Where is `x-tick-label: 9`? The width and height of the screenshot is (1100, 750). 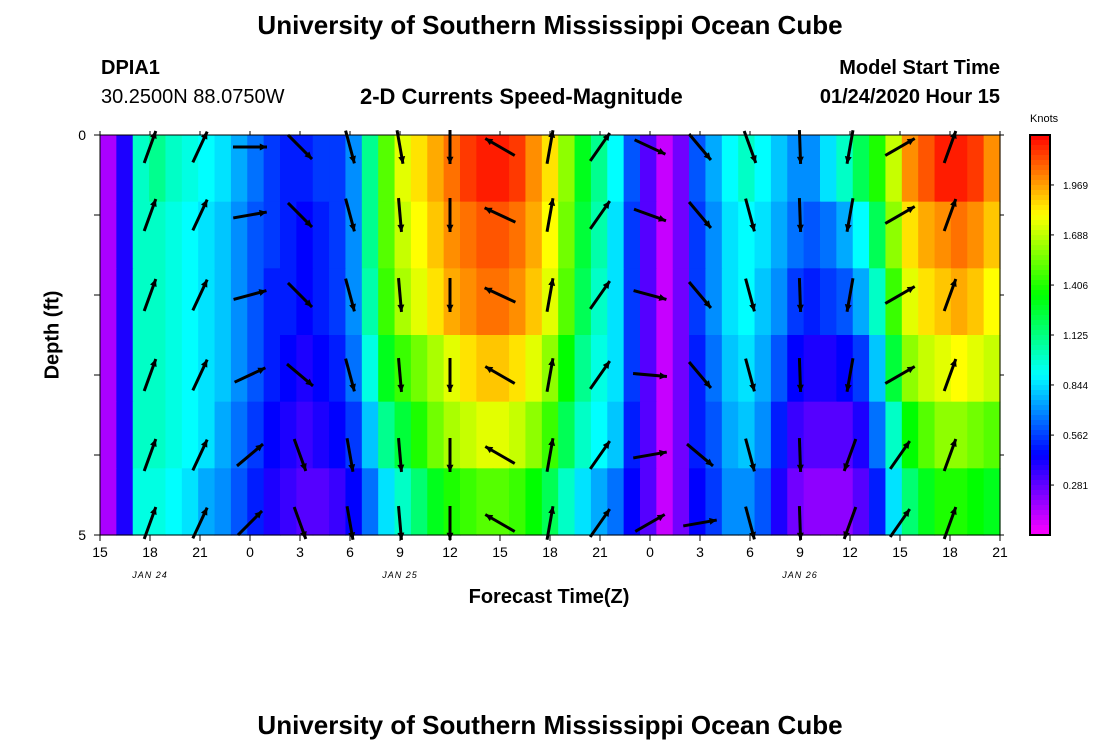
x-tick-label: 9 is located at coordinates (800, 552).